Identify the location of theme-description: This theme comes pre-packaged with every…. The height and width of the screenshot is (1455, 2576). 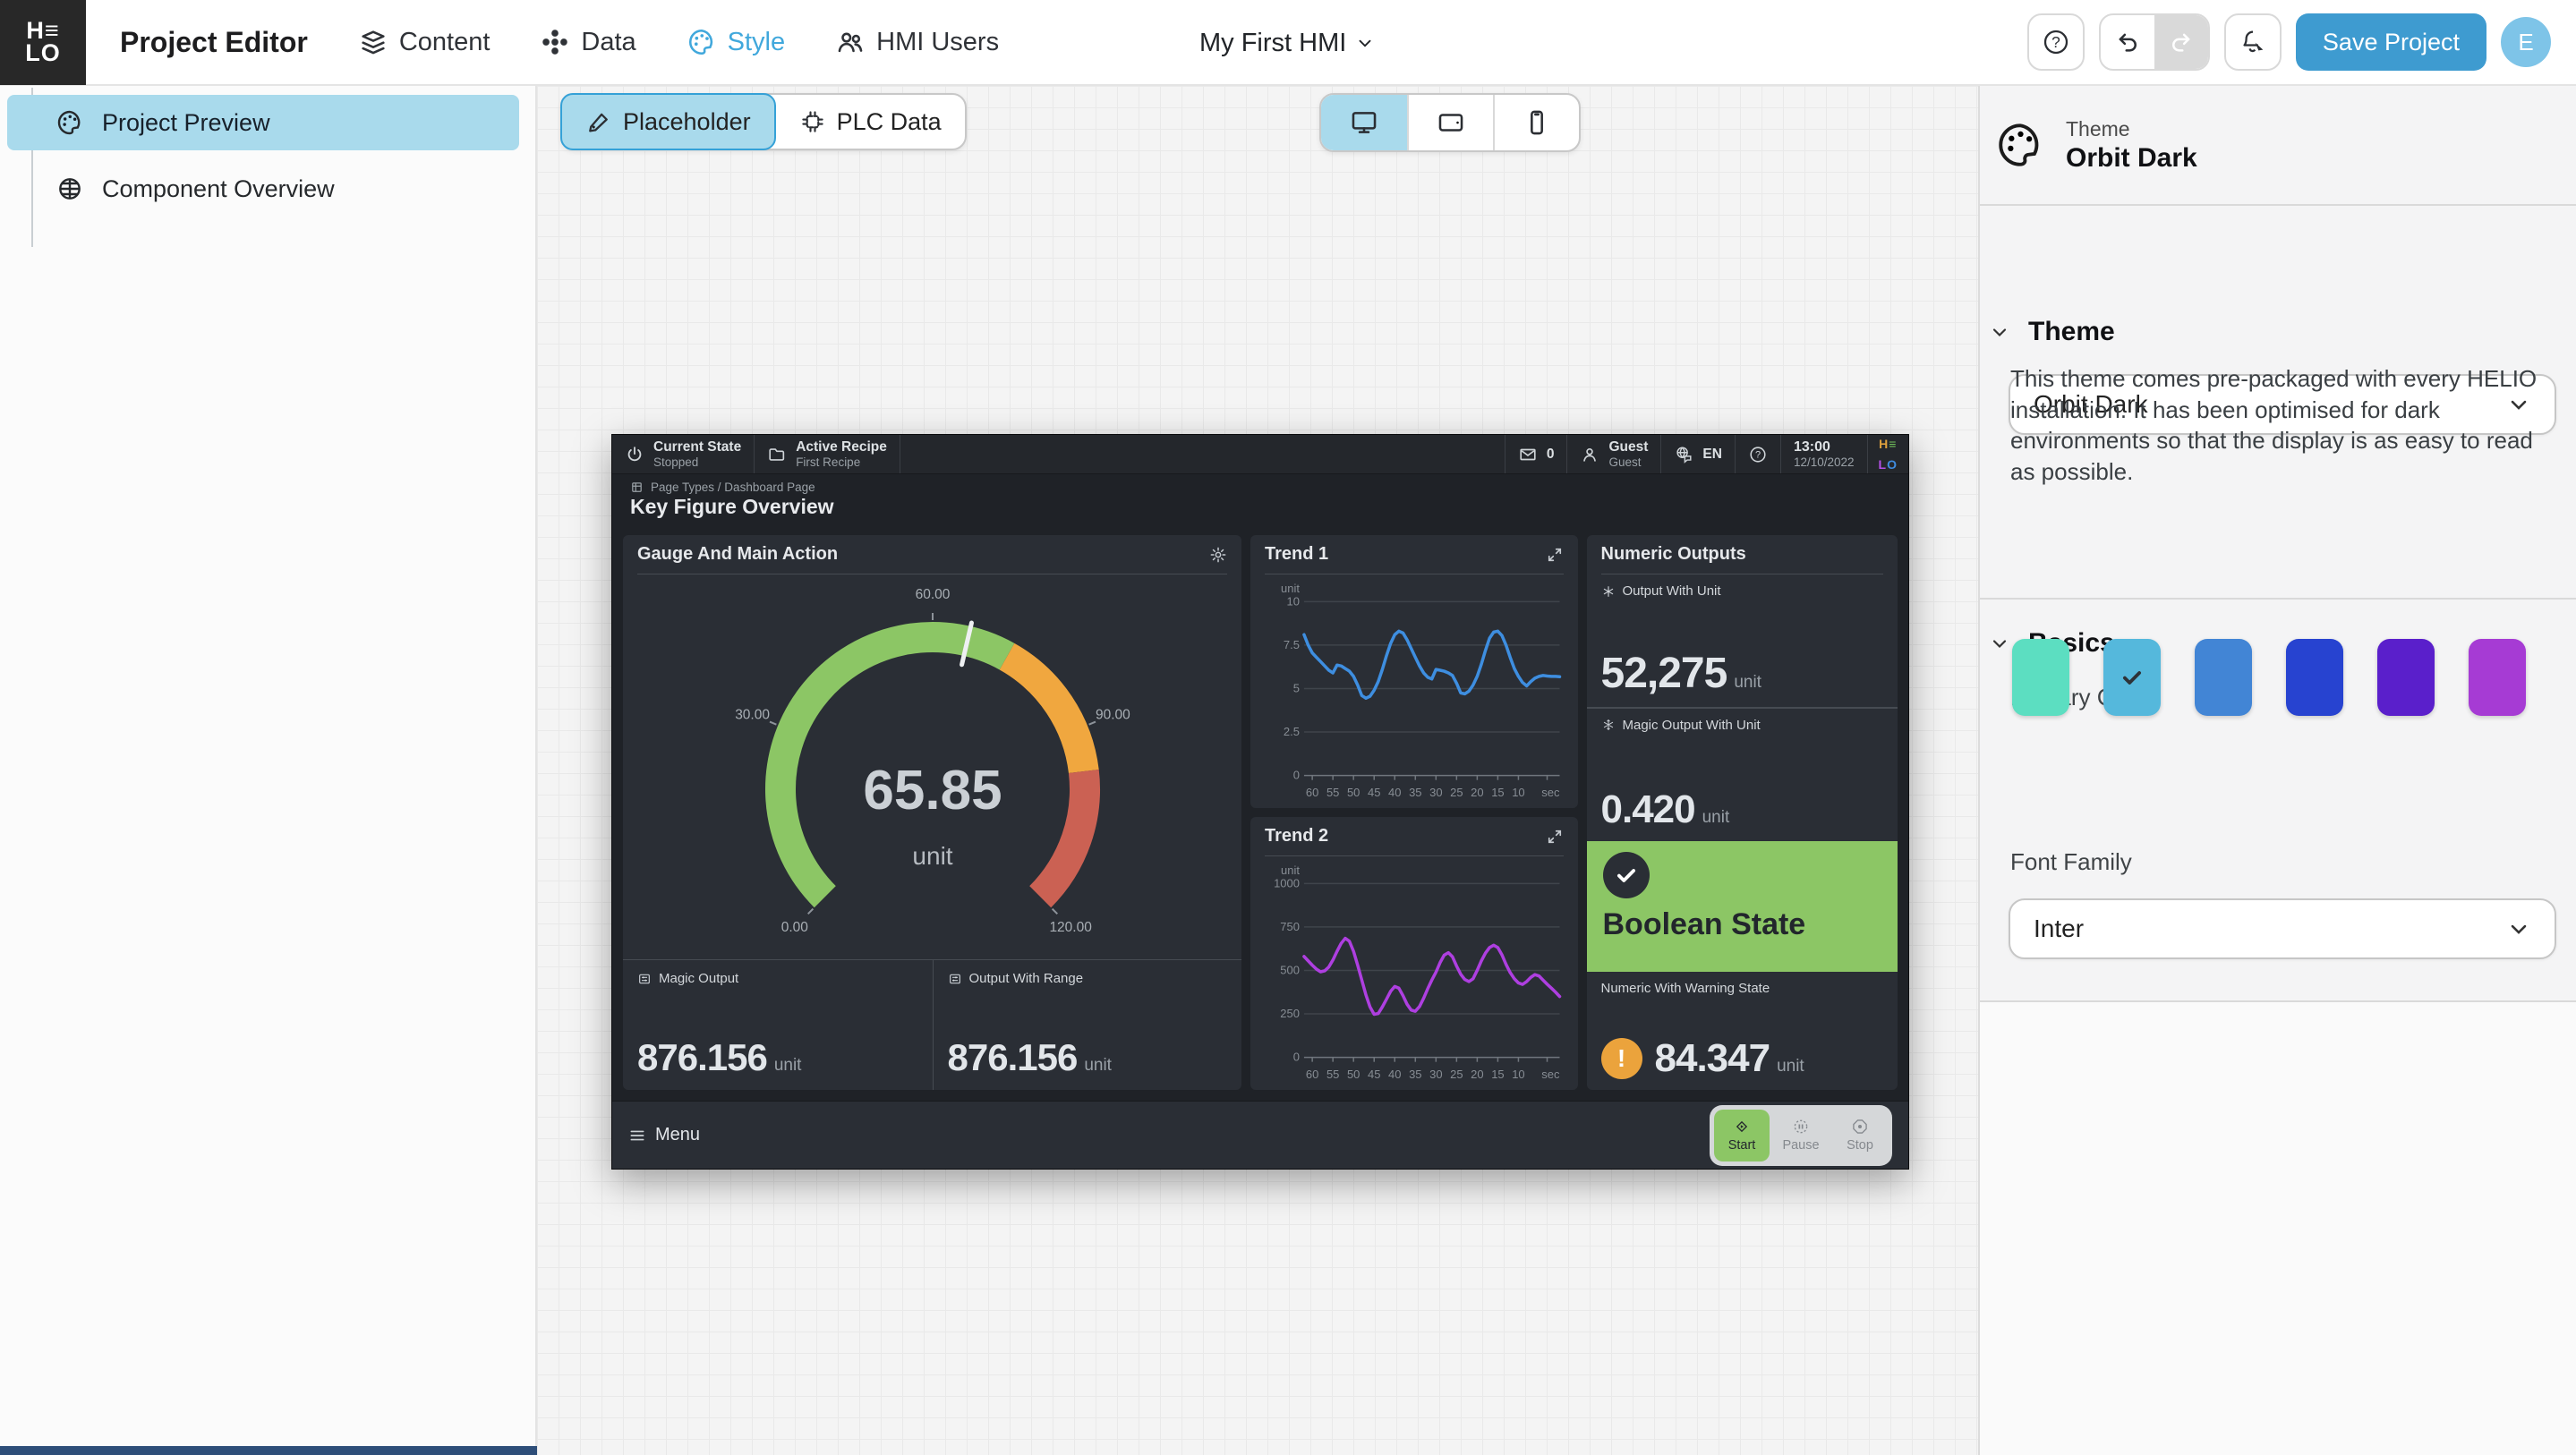
(2274, 425).